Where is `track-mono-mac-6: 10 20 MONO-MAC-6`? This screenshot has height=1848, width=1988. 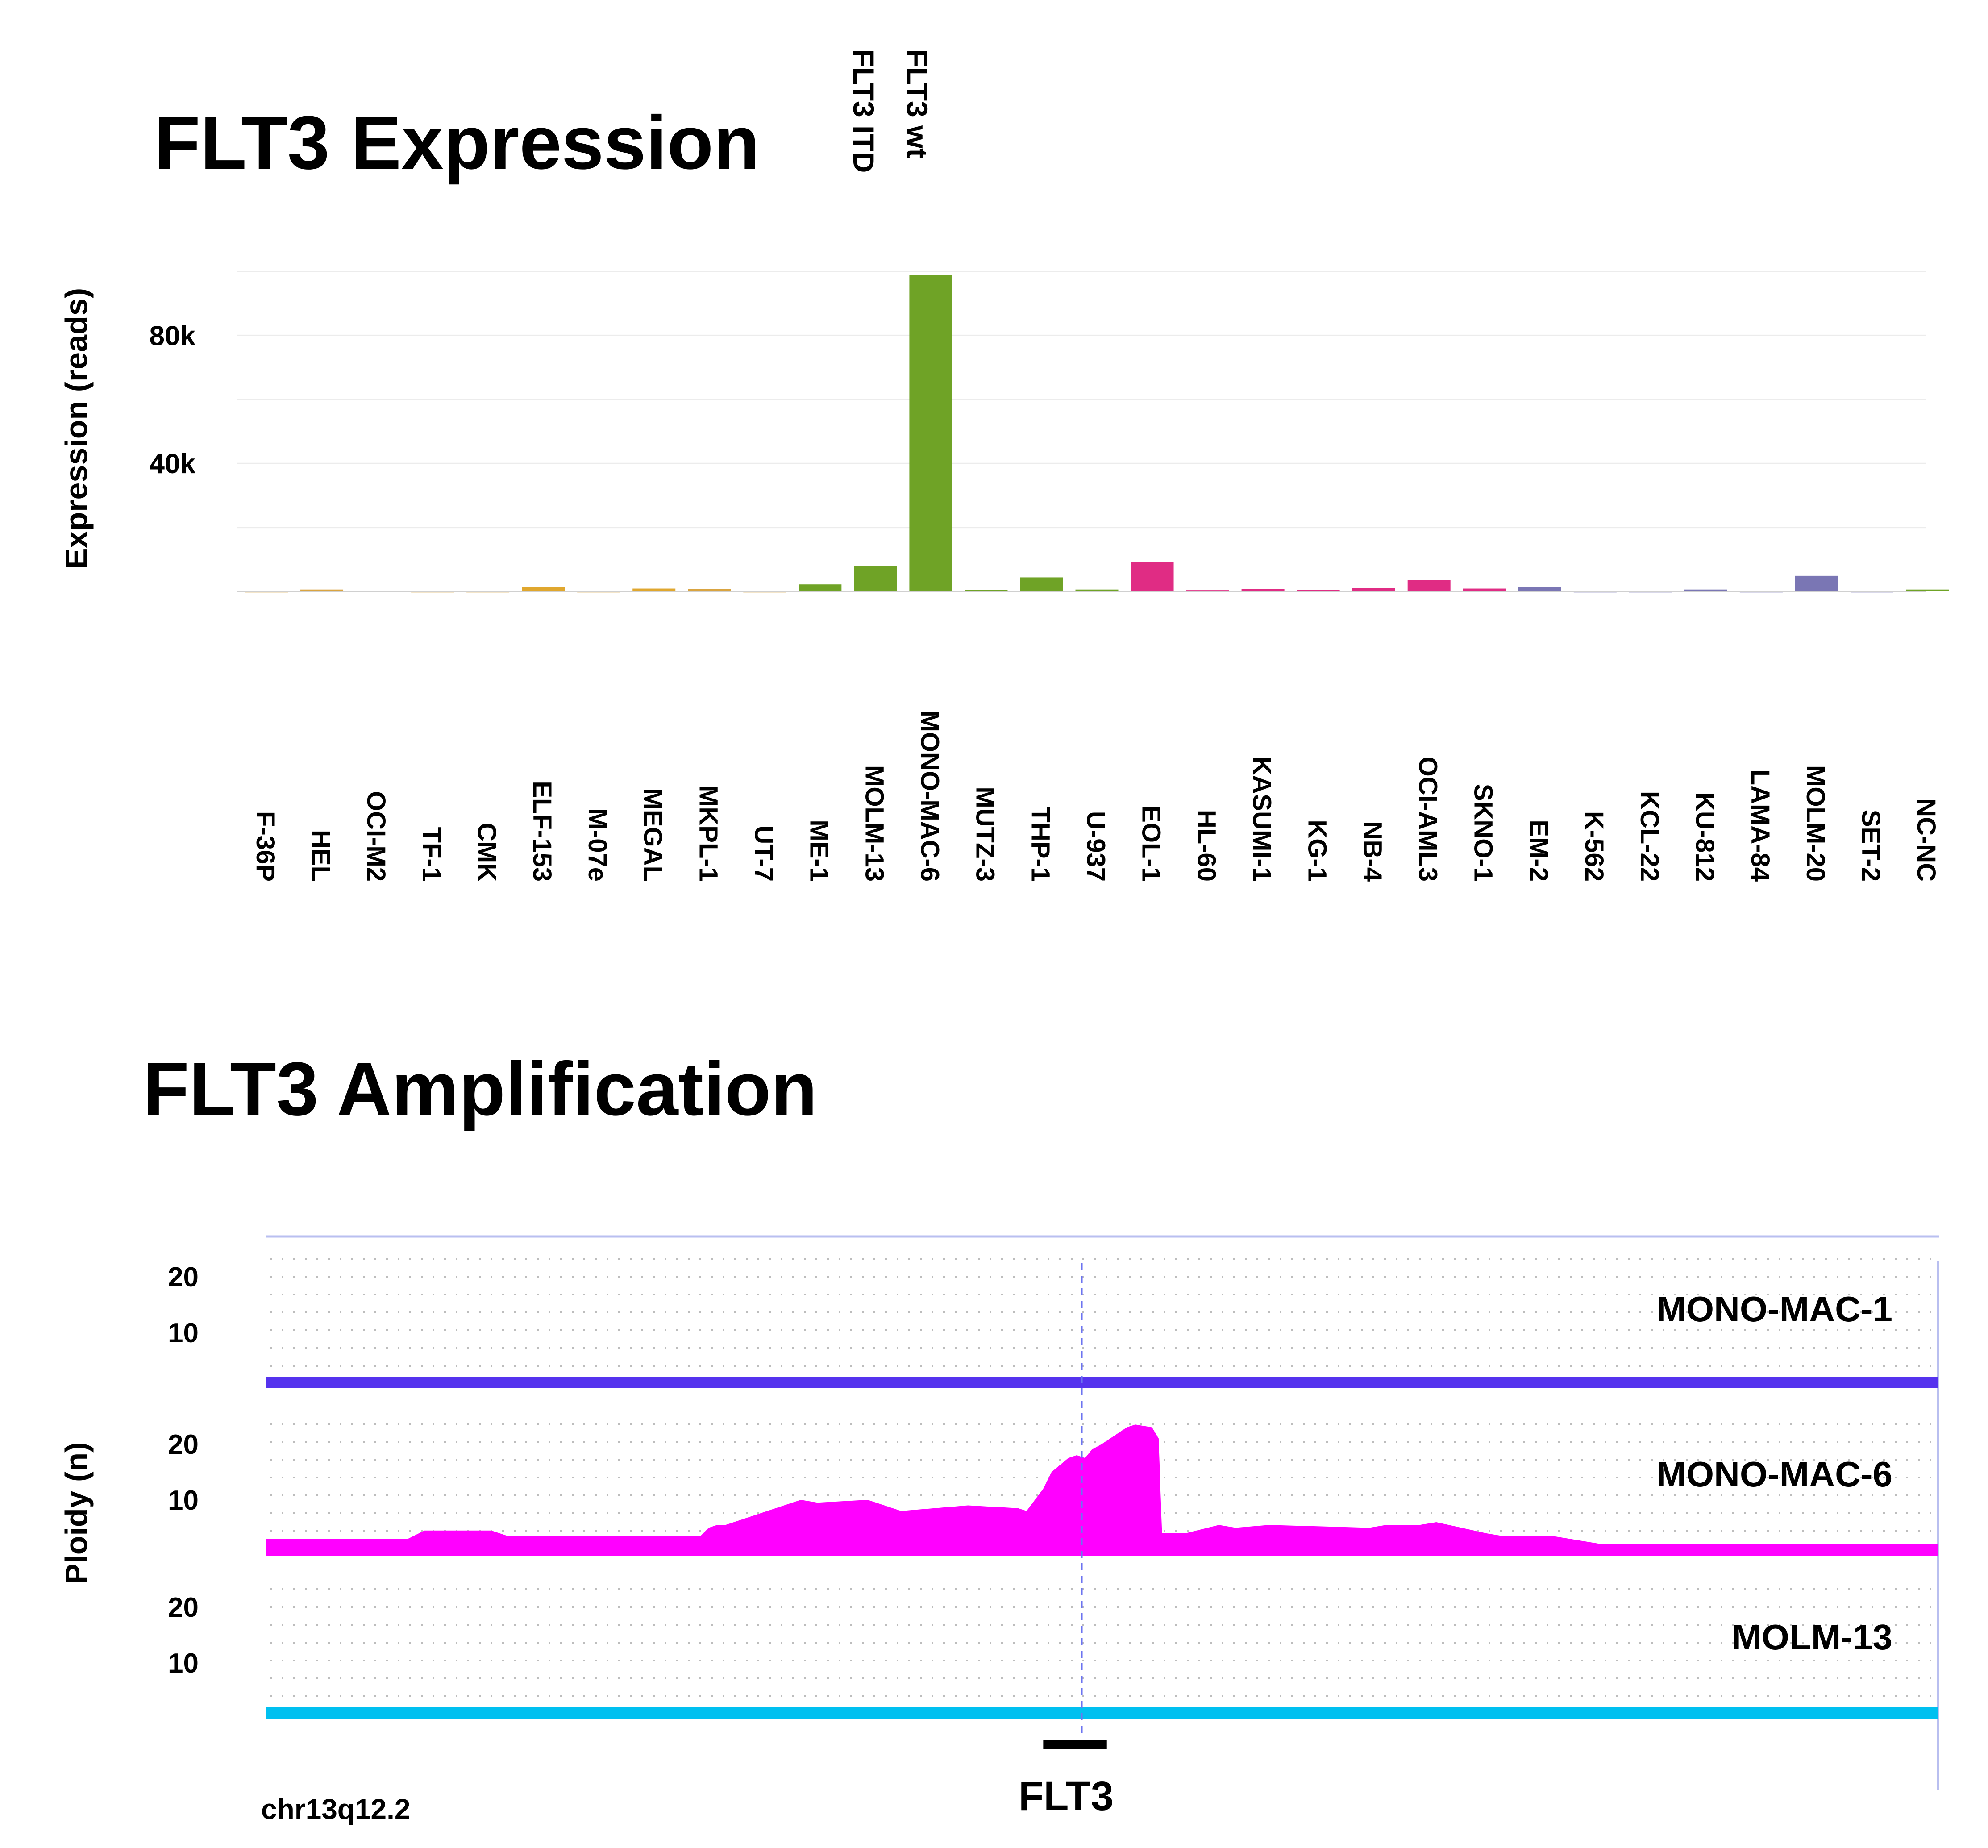
track-mono-mac-6: 10 20 MONO-MAC-6 is located at coordinates (1053, 1489).